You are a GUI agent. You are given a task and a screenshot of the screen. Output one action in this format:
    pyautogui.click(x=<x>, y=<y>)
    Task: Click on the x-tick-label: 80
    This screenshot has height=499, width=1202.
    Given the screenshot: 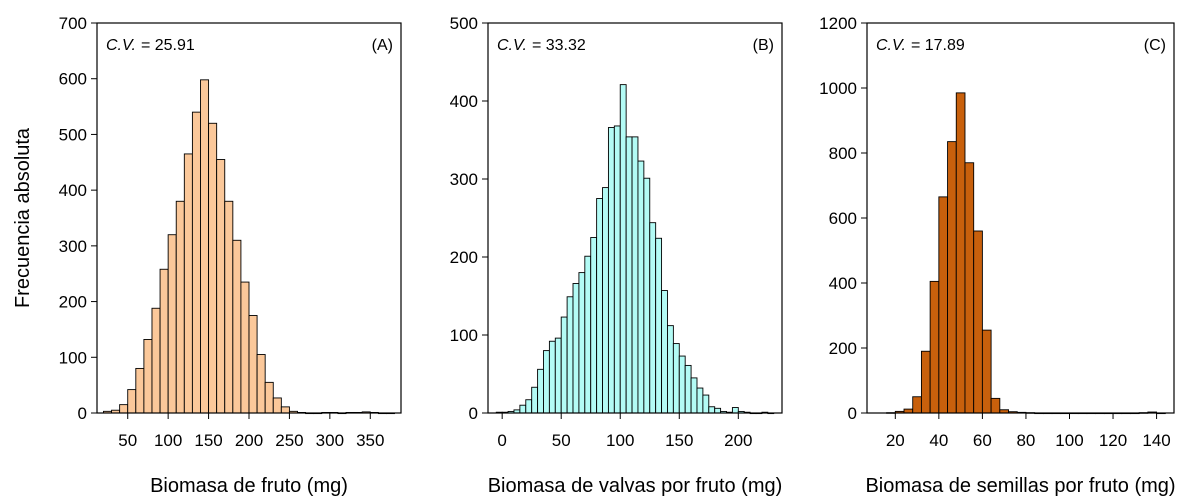 What is the action you would take?
    pyautogui.click(x=1025, y=440)
    